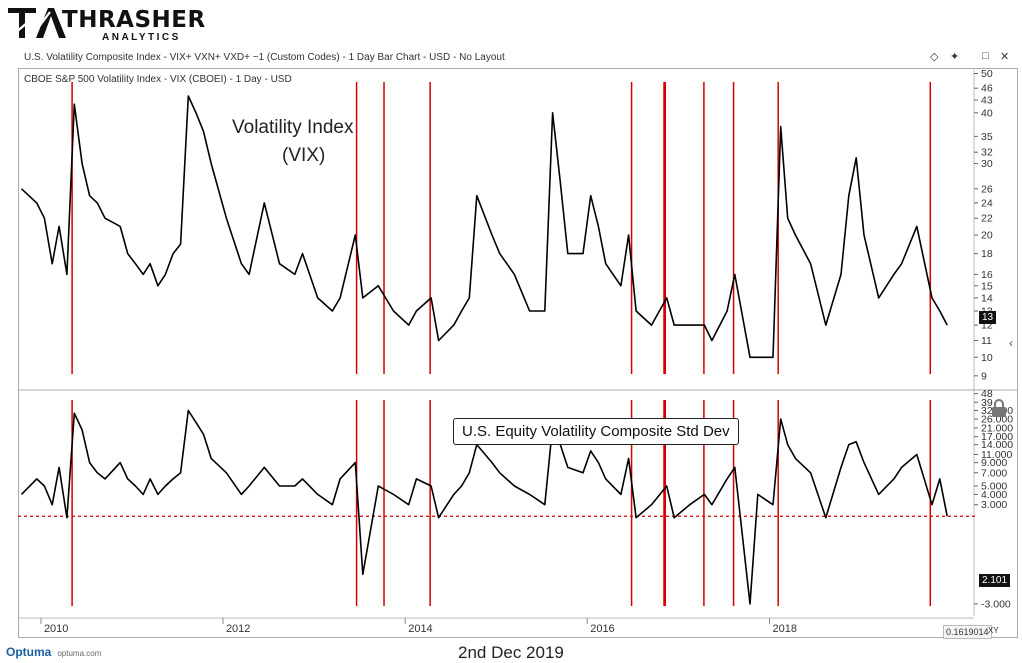  What do you see at coordinates (420, 629) in the screenshot?
I see `x-tick-label: 2014` at bounding box center [420, 629].